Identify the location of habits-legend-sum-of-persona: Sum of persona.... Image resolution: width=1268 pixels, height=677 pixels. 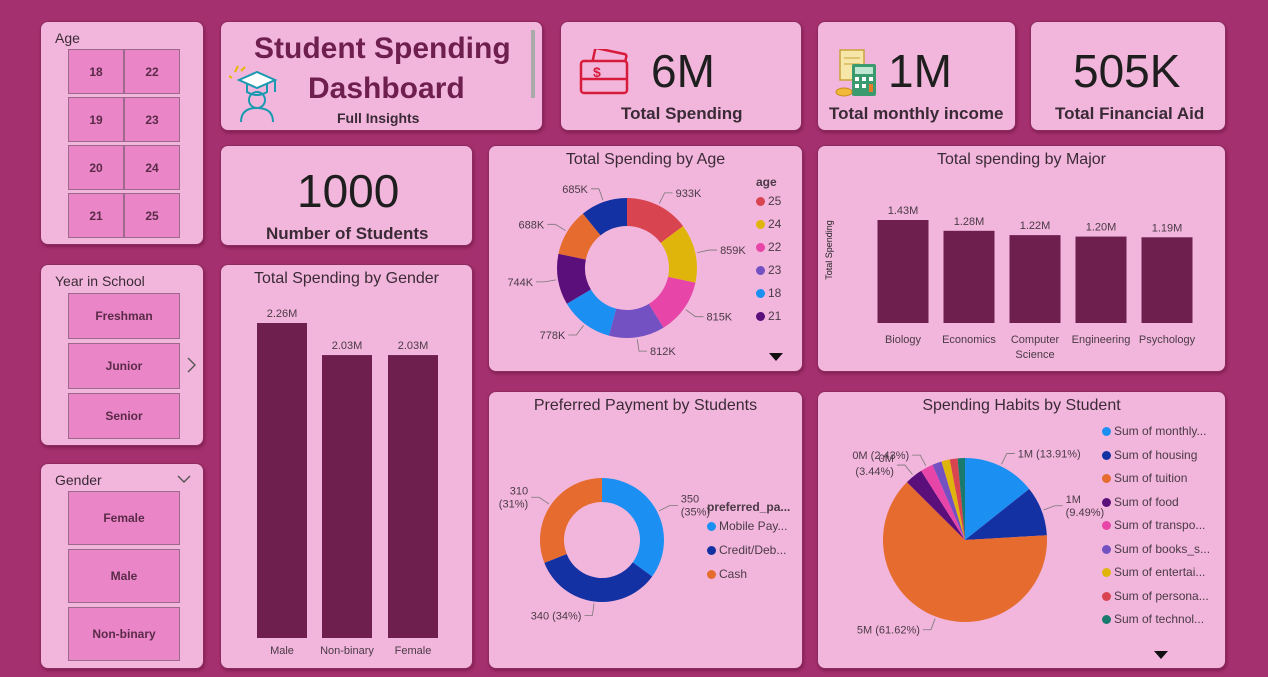
(1159, 596).